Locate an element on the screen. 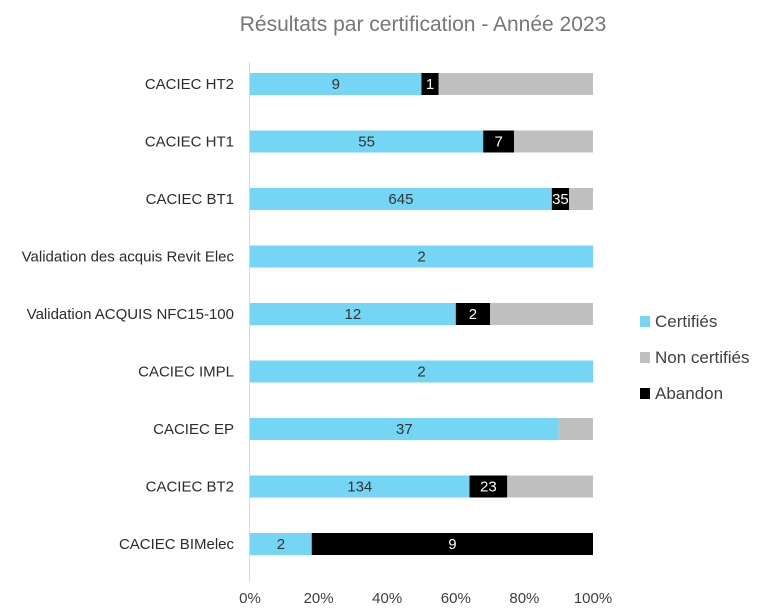 The height and width of the screenshot is (614, 771). data-label: 1 is located at coordinates (430, 84).